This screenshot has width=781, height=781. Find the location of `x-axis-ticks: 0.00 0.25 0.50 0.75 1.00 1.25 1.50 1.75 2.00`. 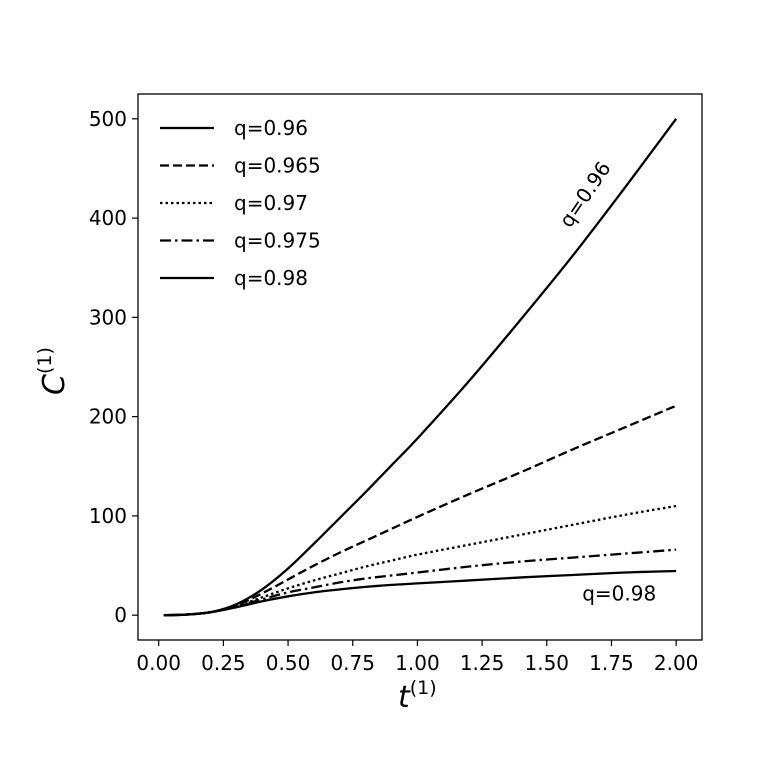

x-axis-ticks: 0.00 0.25 0.50 0.75 1.00 1.25 1.50 1.75 2.00 is located at coordinates (417, 657).